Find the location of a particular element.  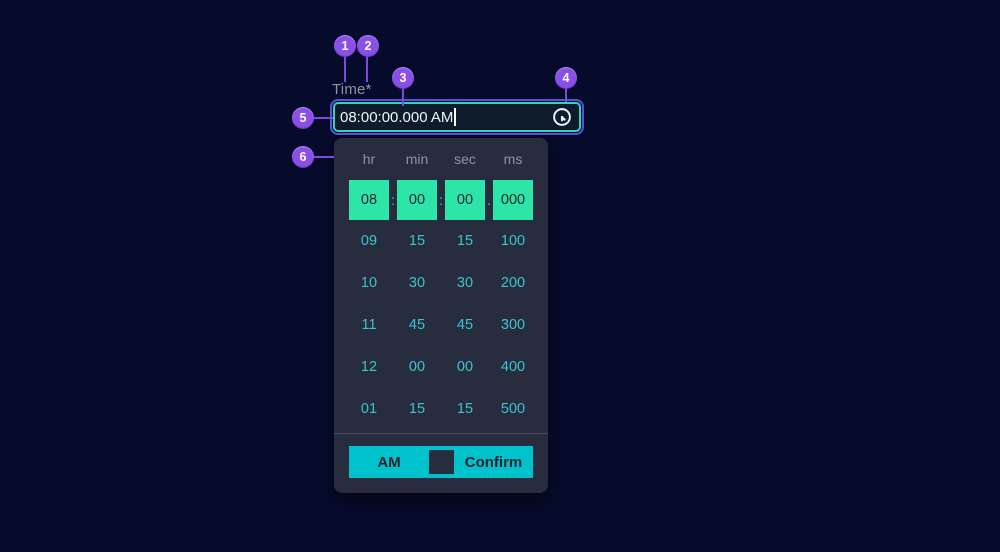

clock-icon is located at coordinates (562, 117).